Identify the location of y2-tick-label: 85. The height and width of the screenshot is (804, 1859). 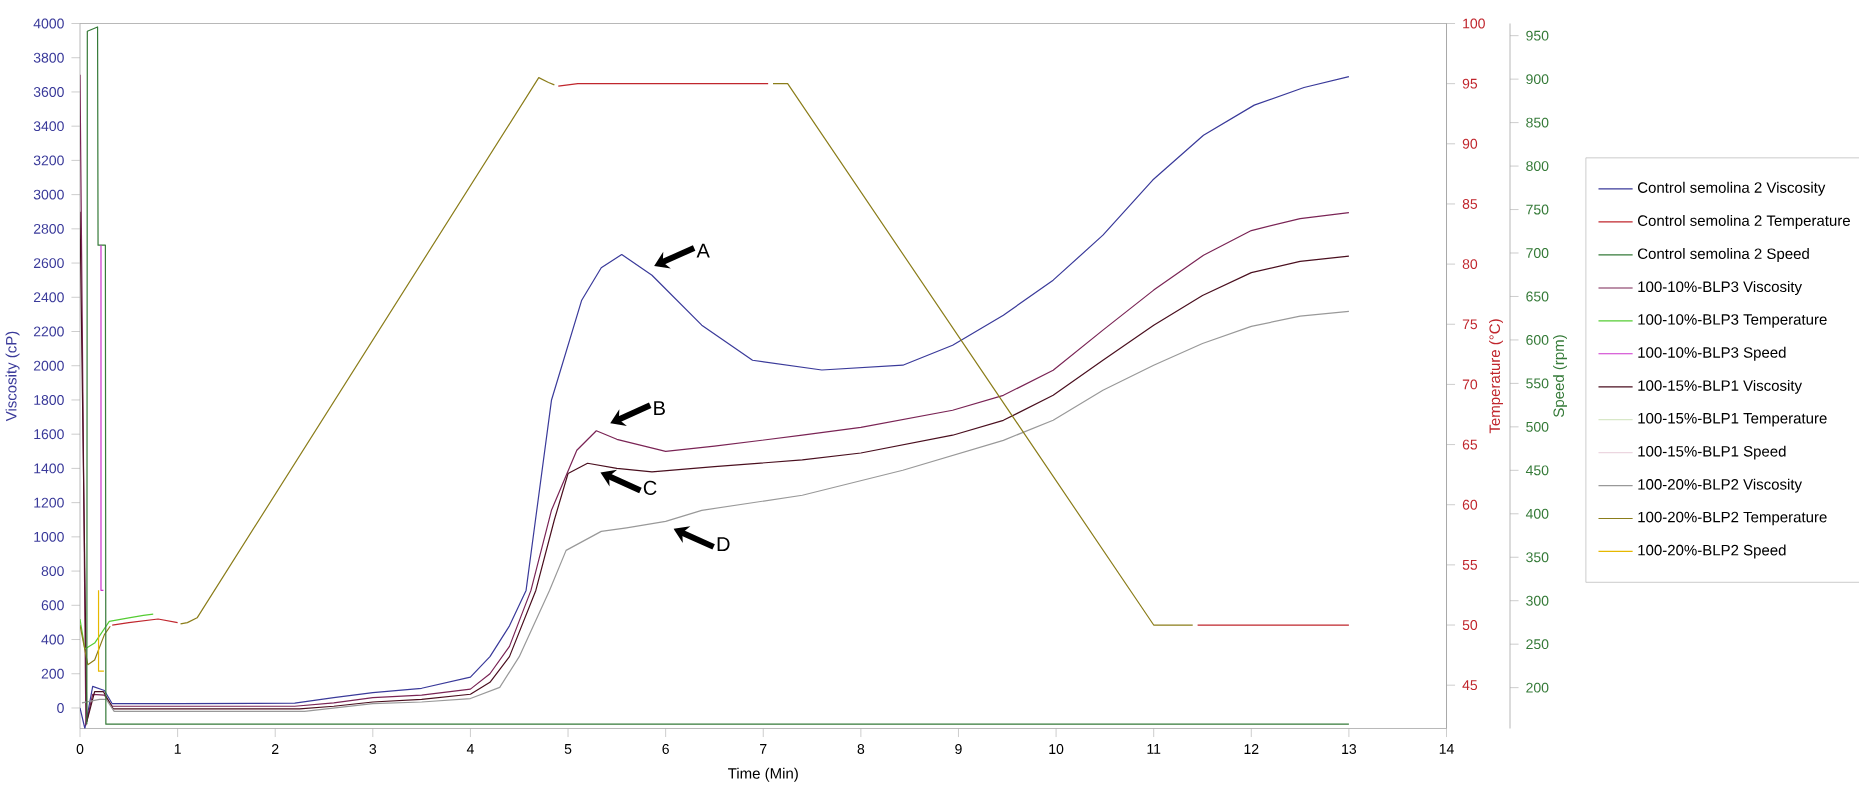
(1470, 204).